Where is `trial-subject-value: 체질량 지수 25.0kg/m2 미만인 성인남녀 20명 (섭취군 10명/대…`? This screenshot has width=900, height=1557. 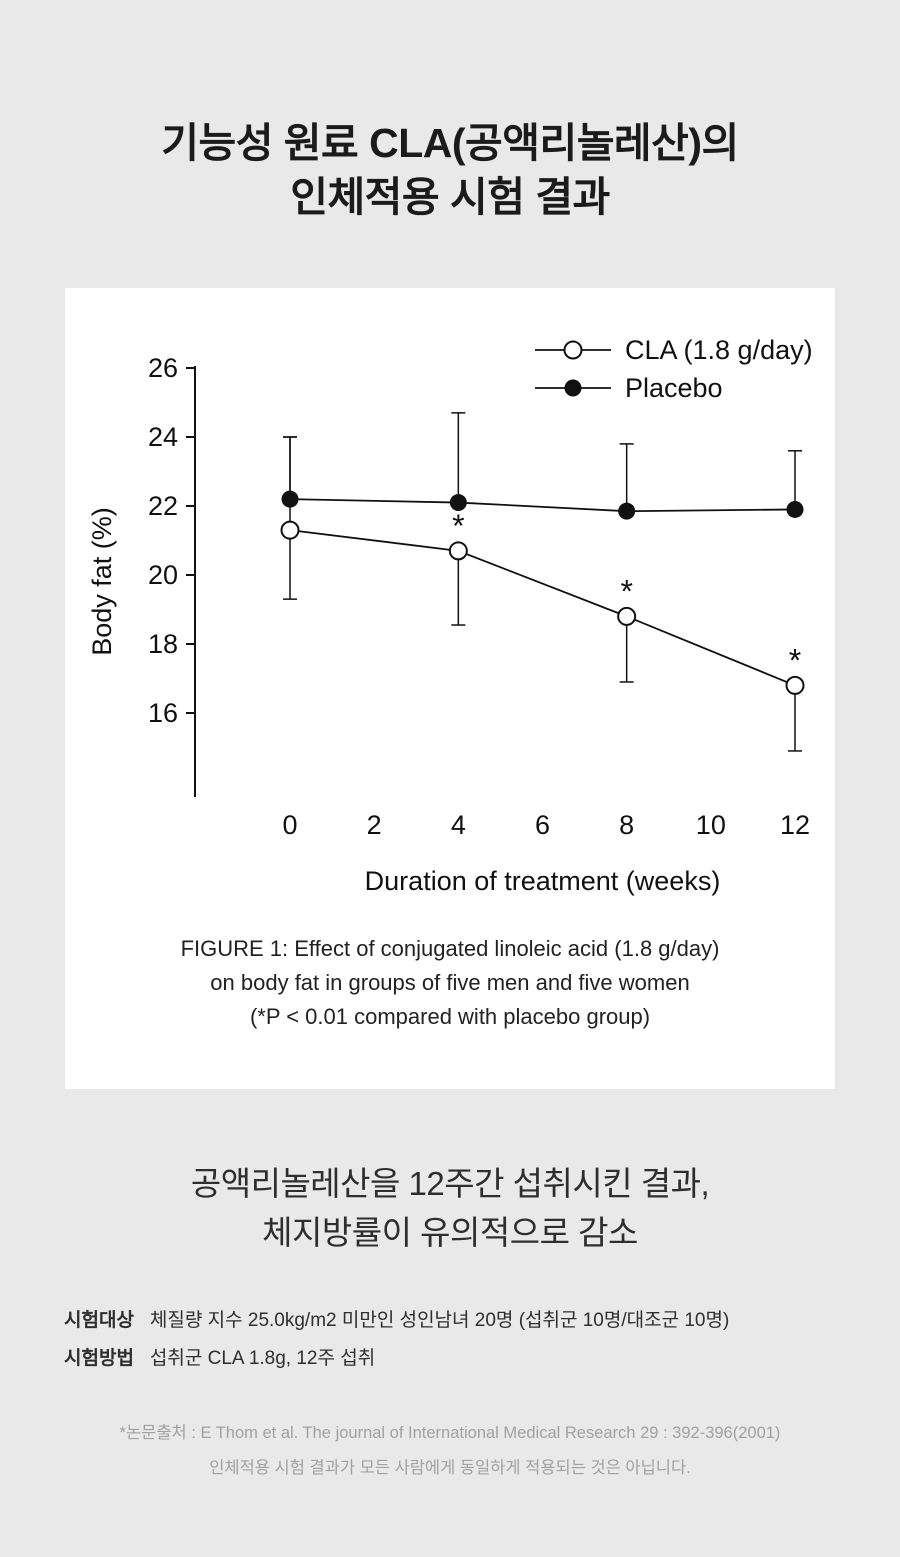 trial-subject-value: 체질량 지수 25.0kg/m2 미만인 성인남녀 20명 (섭취군 10명/대… is located at coordinates (439, 1320).